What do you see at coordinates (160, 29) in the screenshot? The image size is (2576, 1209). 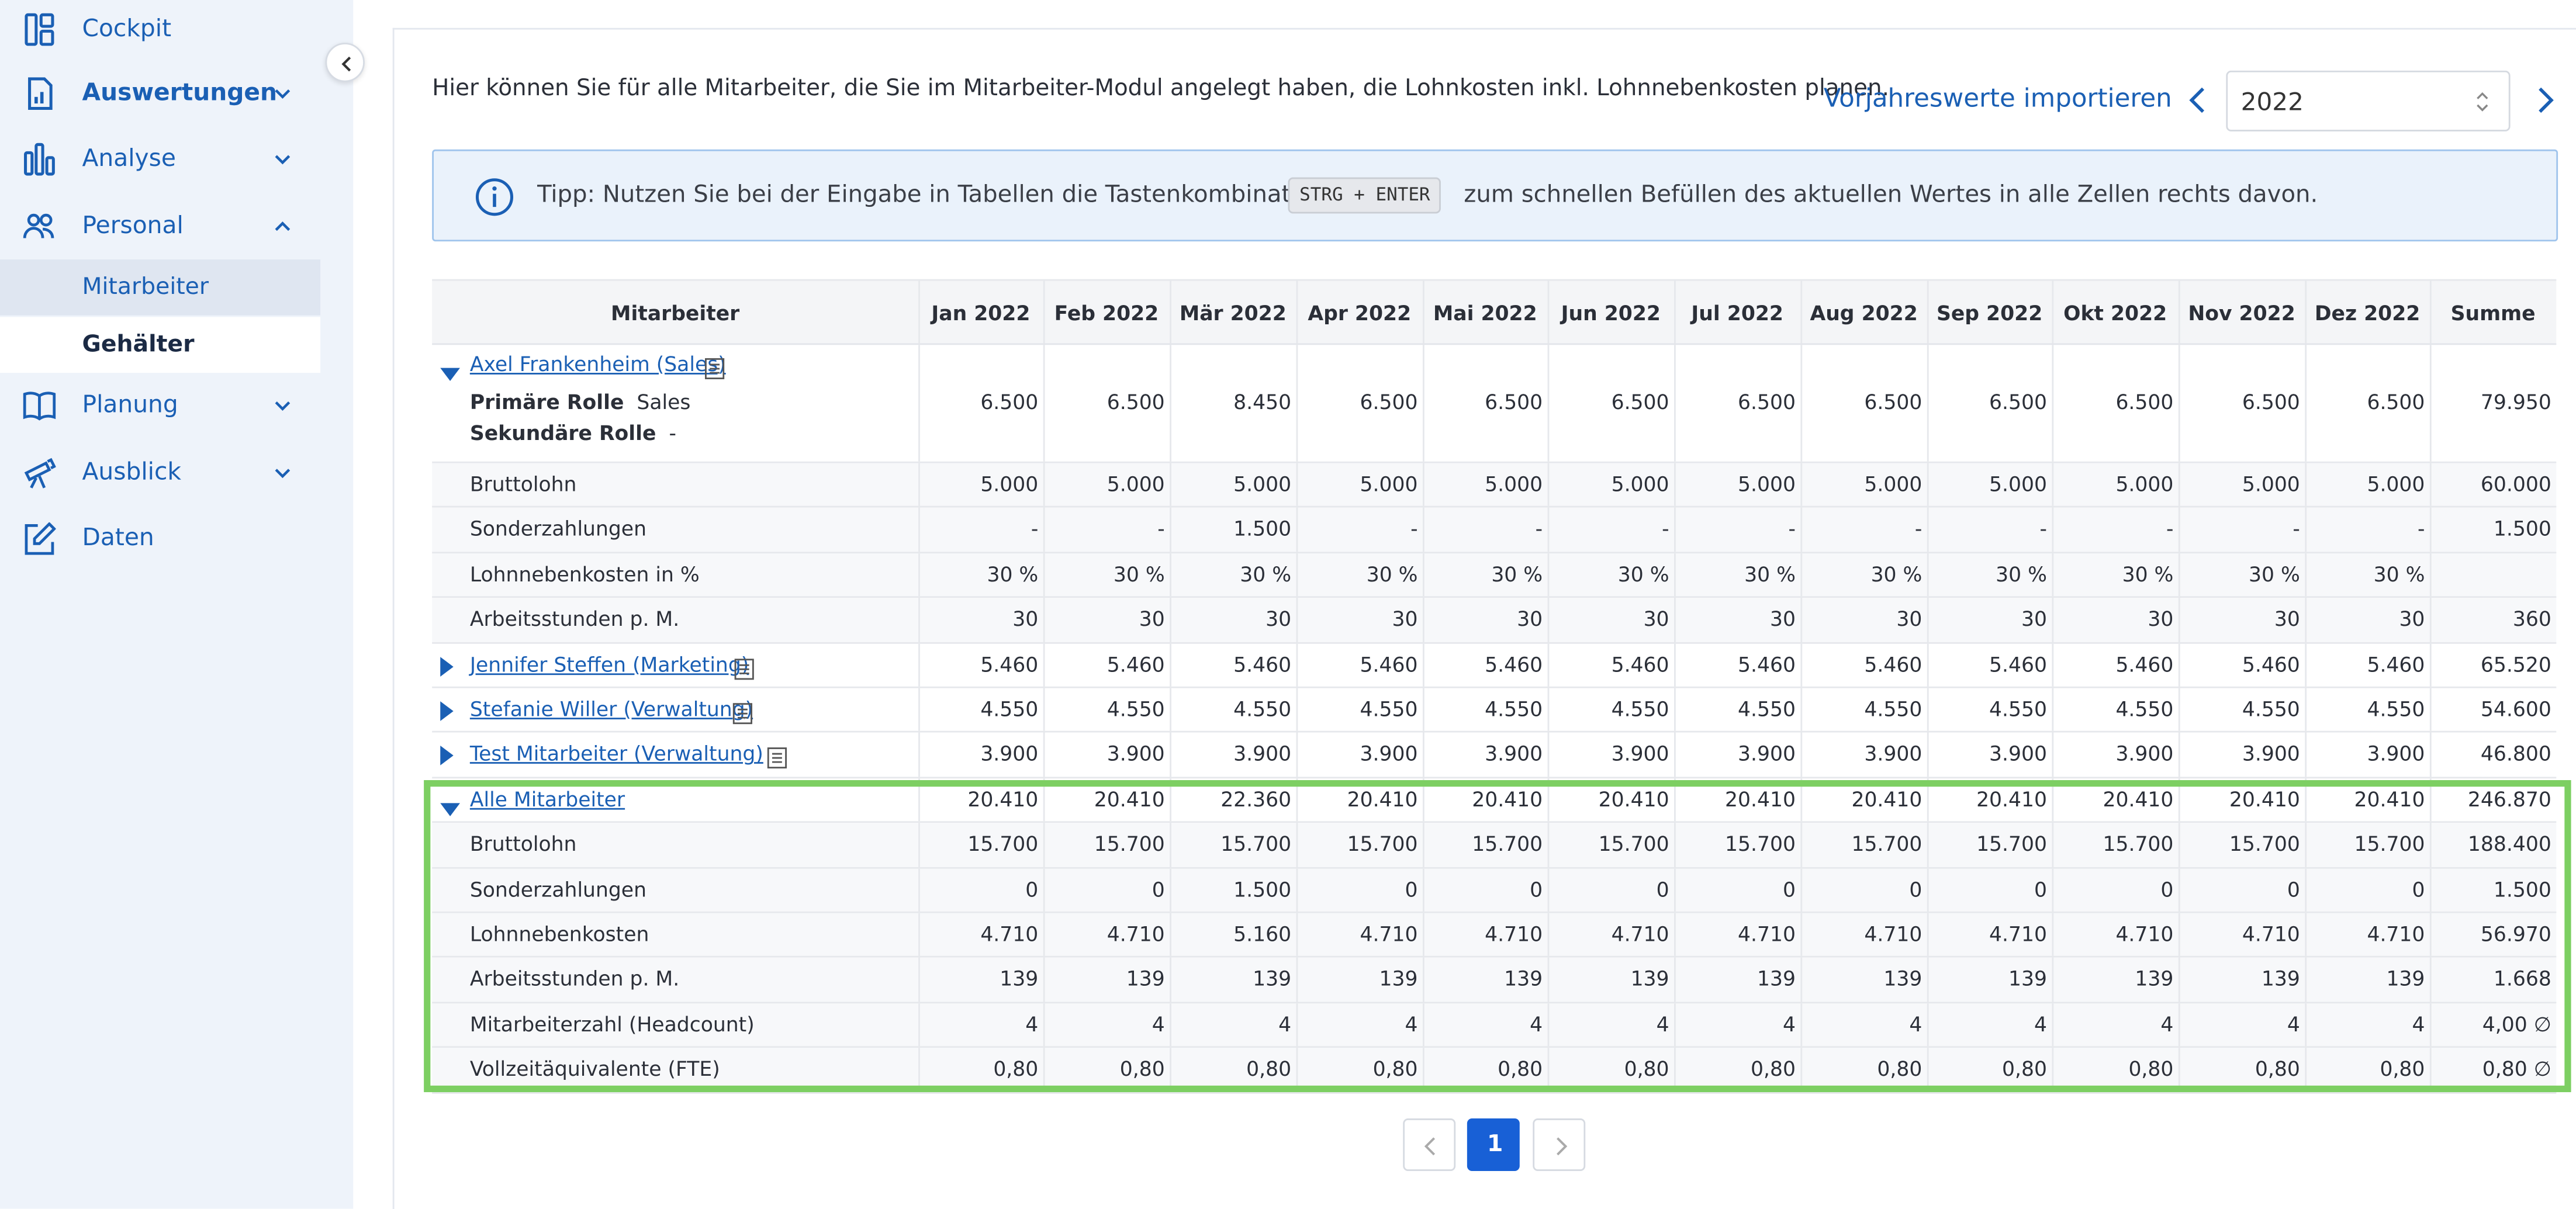 I see `nav-cockpit: Cockpit` at bounding box center [160, 29].